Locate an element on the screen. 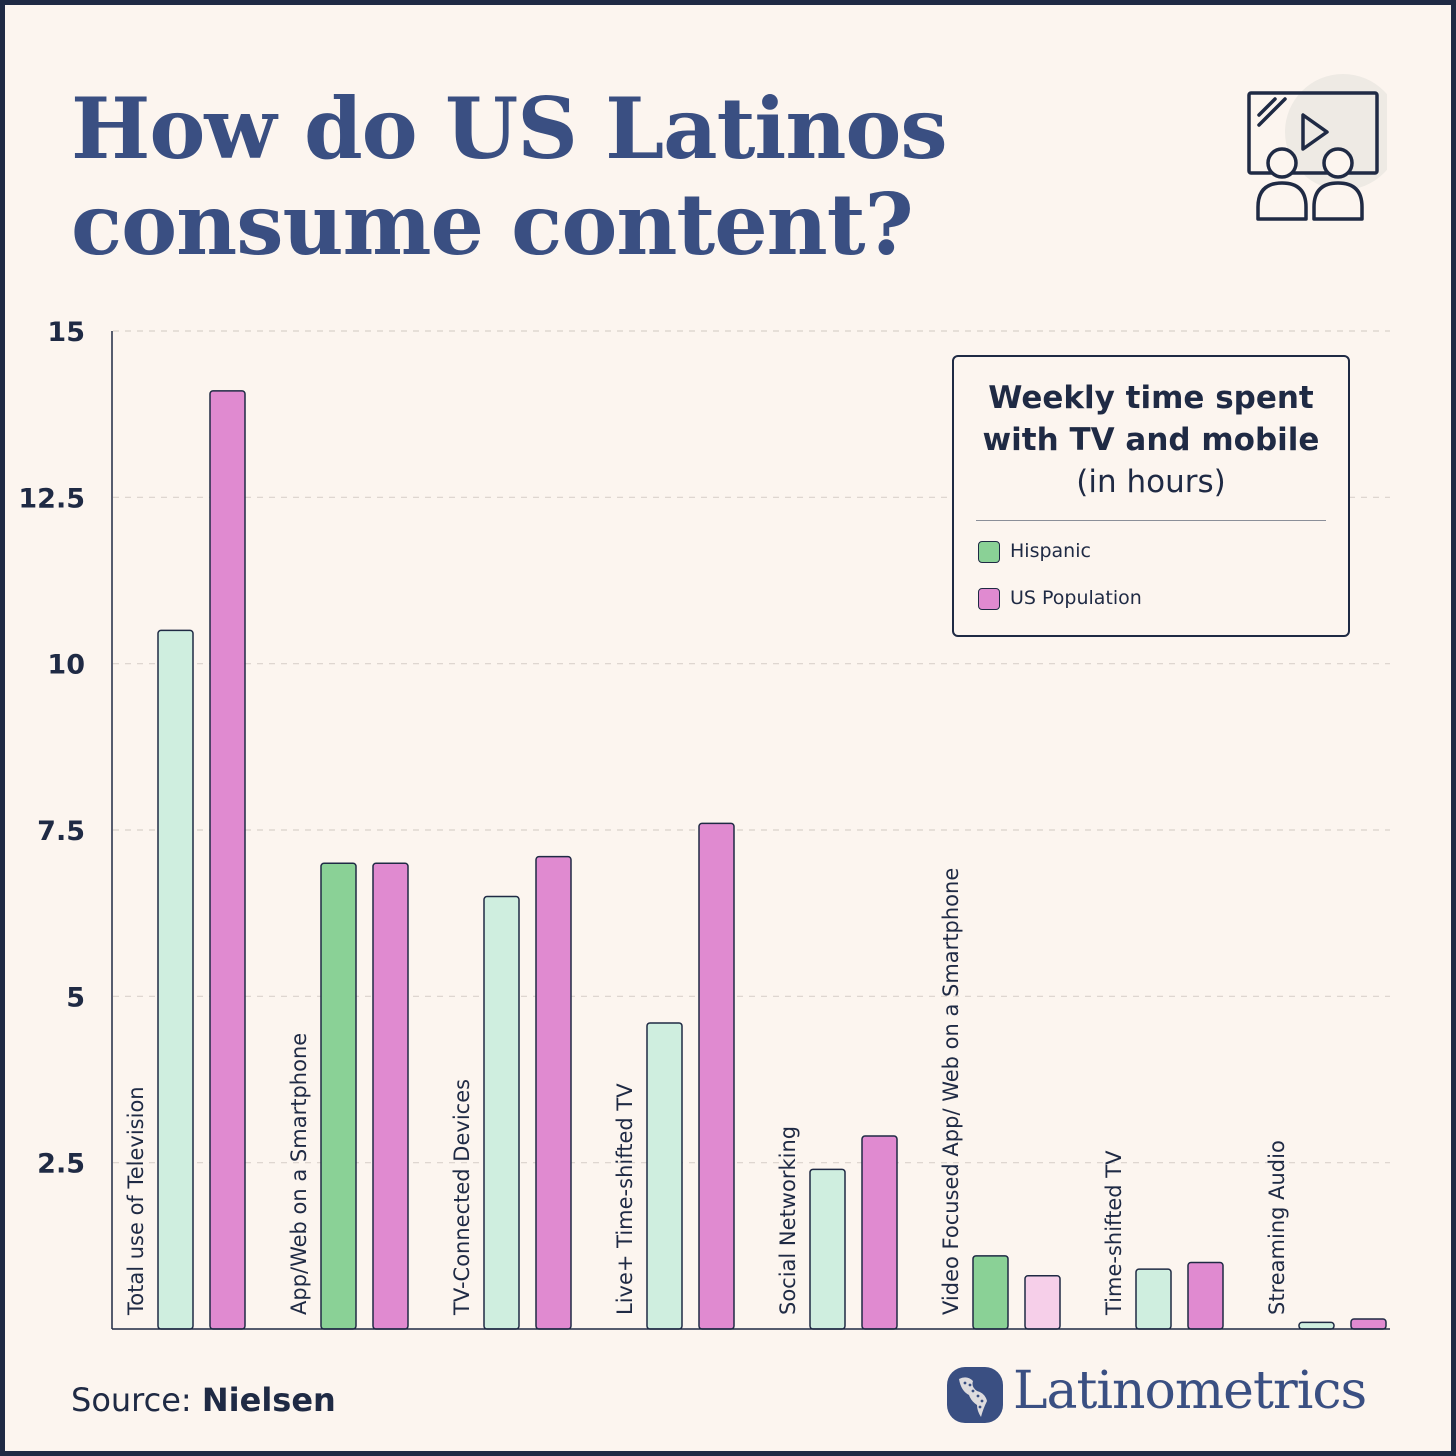 This screenshot has height=1456, width=1456. page-title: How do US Latinos consume content? is located at coordinates (571, 177).